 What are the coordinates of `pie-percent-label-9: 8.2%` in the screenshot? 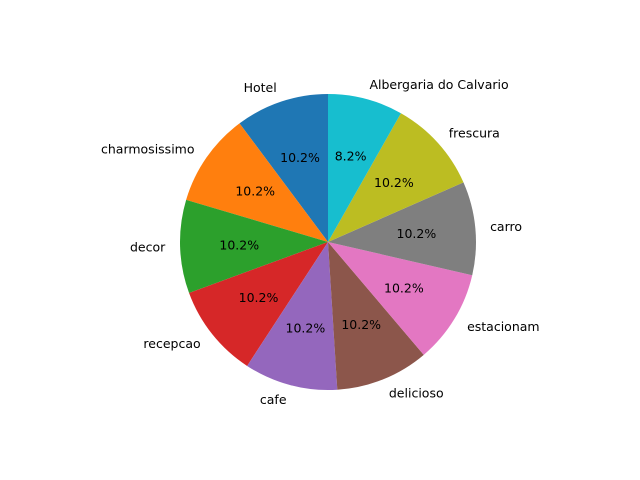 It's located at (351, 156).